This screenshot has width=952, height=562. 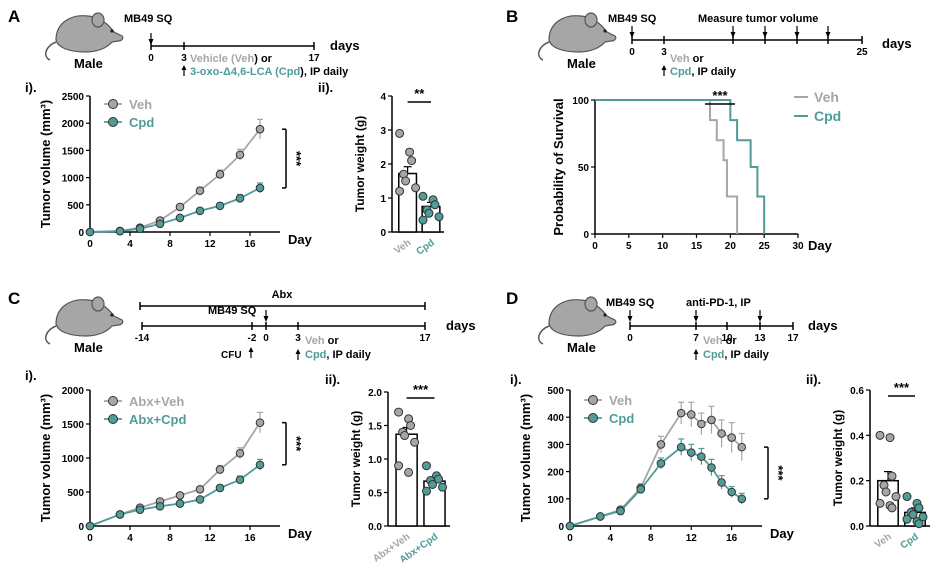 I want to click on treatment-text: Veh or, so click(x=322, y=341).